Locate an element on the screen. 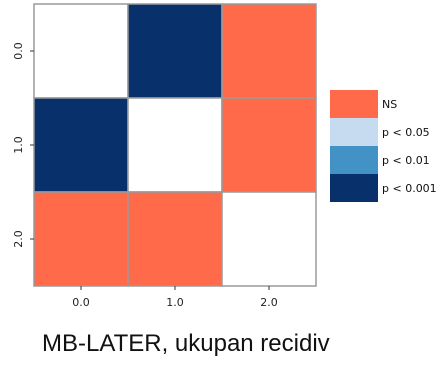  chart-caption: MB-LATER, ukupan recidiv is located at coordinates (186, 343).